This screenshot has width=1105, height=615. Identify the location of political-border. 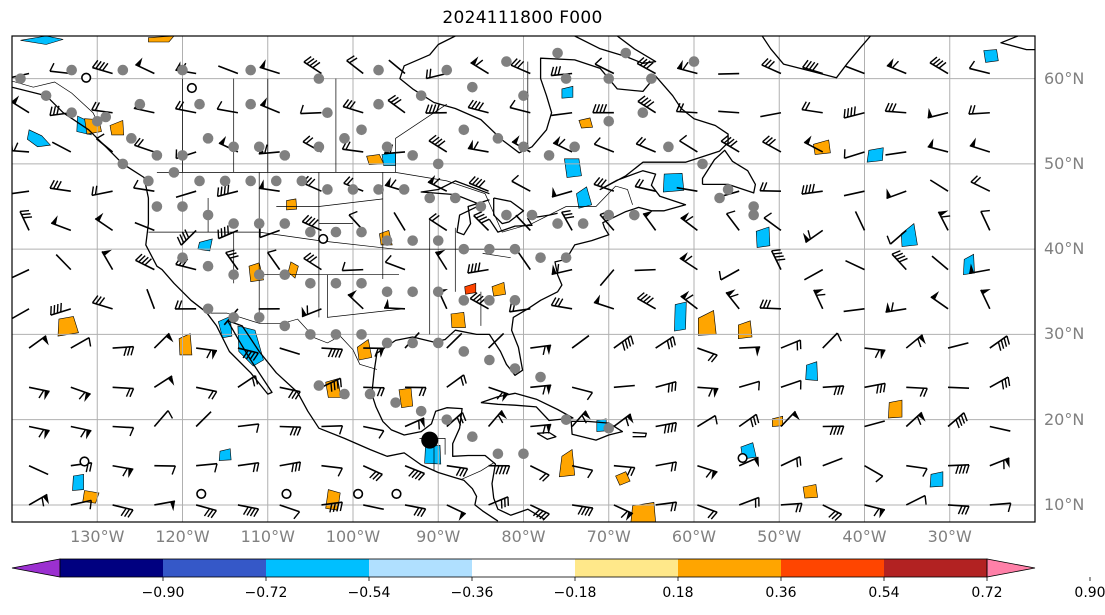
(496, 256).